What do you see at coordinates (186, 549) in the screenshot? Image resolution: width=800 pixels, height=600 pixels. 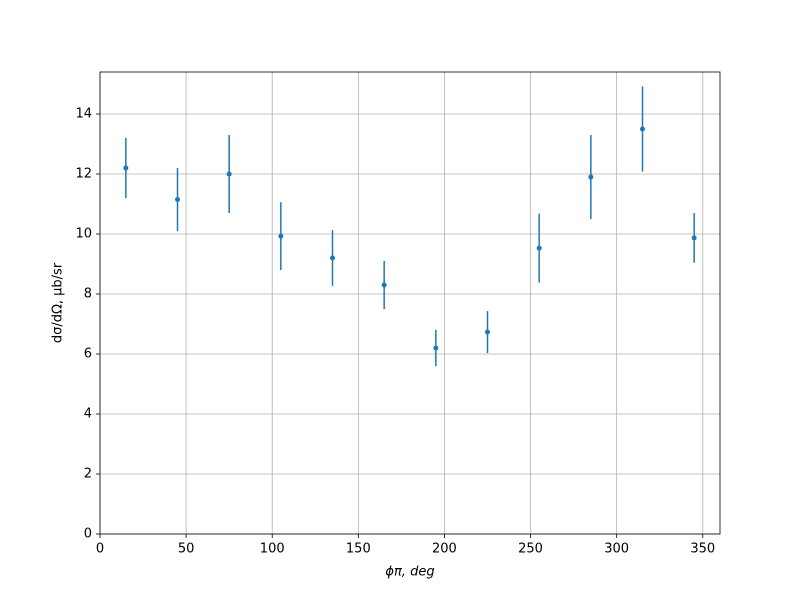 I see `x-tick-label: 50` at bounding box center [186, 549].